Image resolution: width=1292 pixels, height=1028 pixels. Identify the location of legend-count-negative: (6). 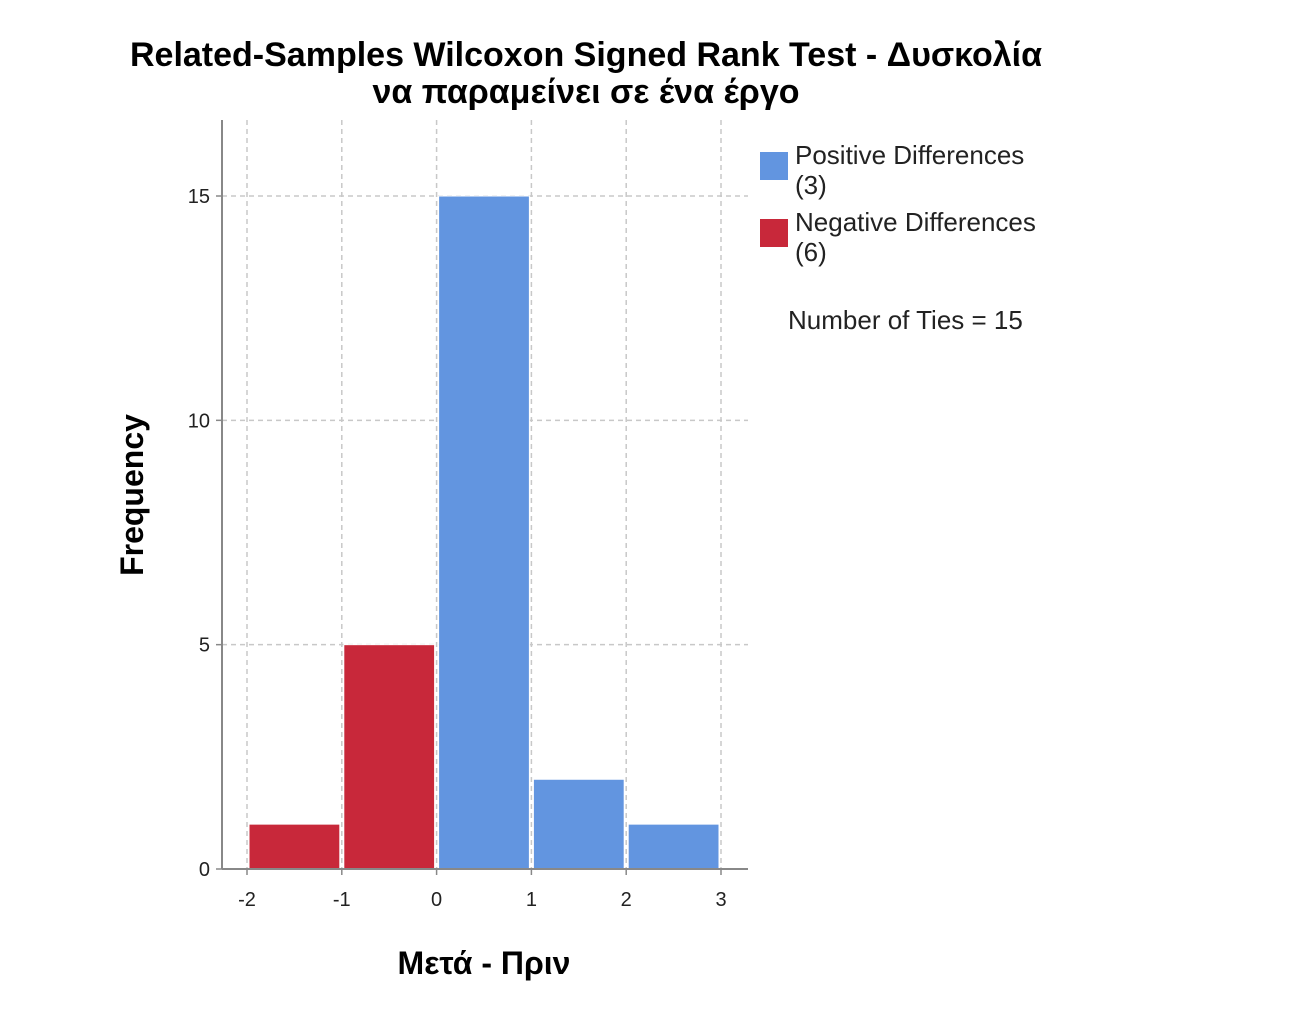
(811, 252).